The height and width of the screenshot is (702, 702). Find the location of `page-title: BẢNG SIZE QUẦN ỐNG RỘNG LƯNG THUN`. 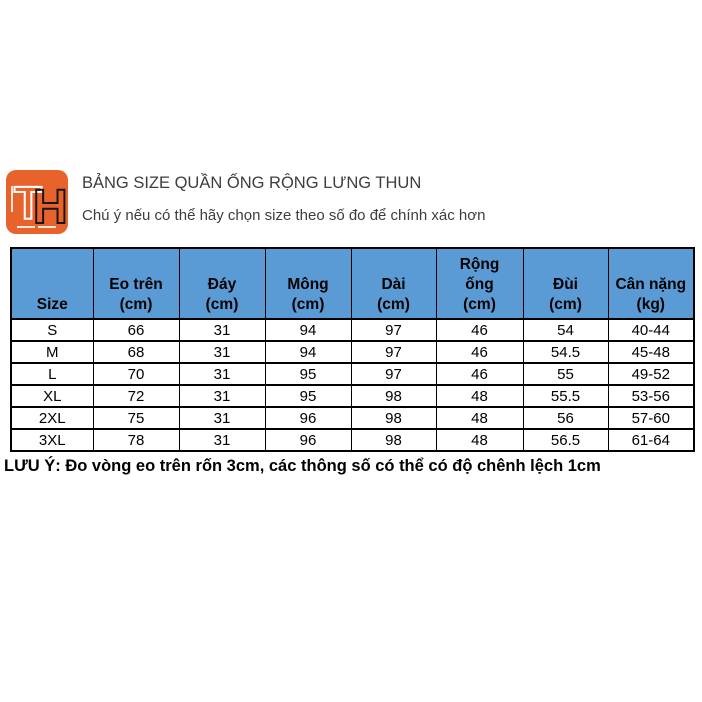

page-title: BẢNG SIZE QUẦN ỐNG RỘNG LƯNG THUN is located at coordinates (252, 183).